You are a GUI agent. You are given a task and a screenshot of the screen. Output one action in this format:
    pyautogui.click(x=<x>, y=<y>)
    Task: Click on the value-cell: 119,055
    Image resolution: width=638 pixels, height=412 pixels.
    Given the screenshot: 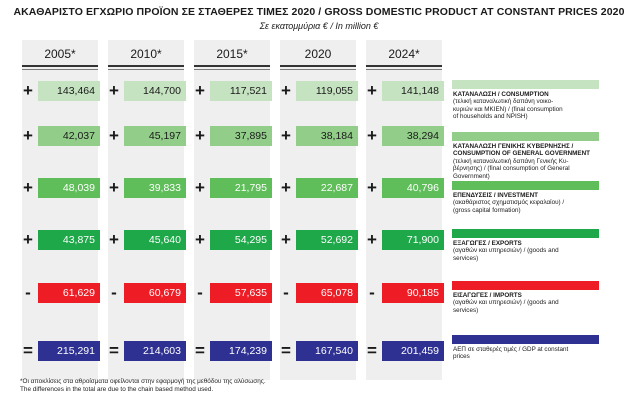 What is the action you would take?
    pyautogui.click(x=327, y=91)
    